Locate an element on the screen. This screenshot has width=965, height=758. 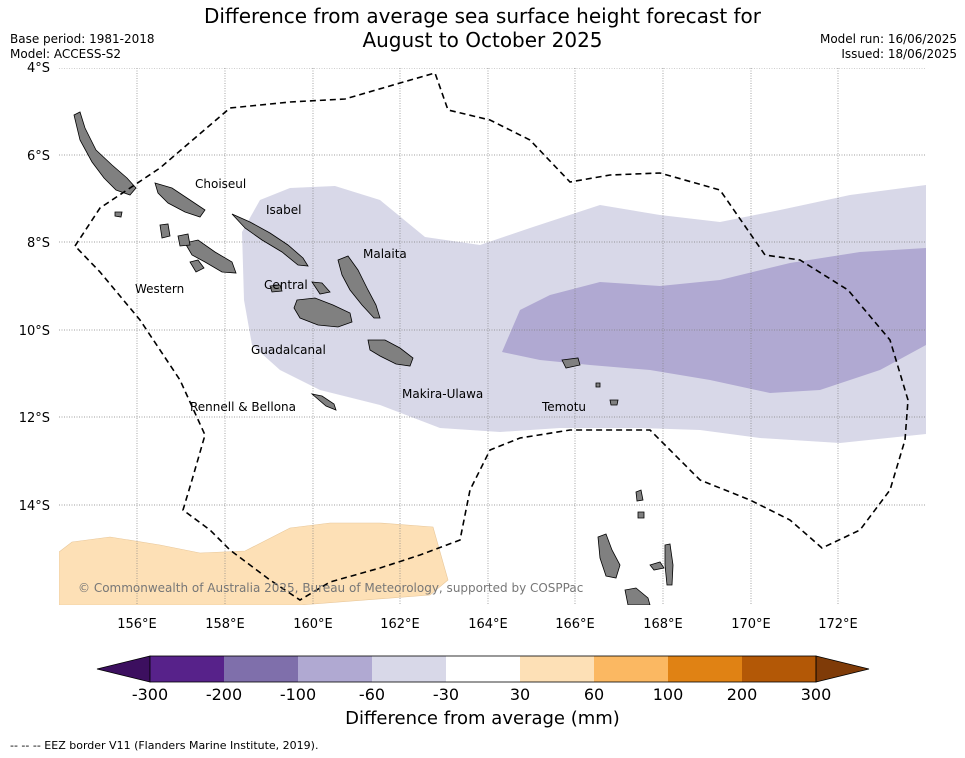
island-maewo is located at coordinates (669, 564).